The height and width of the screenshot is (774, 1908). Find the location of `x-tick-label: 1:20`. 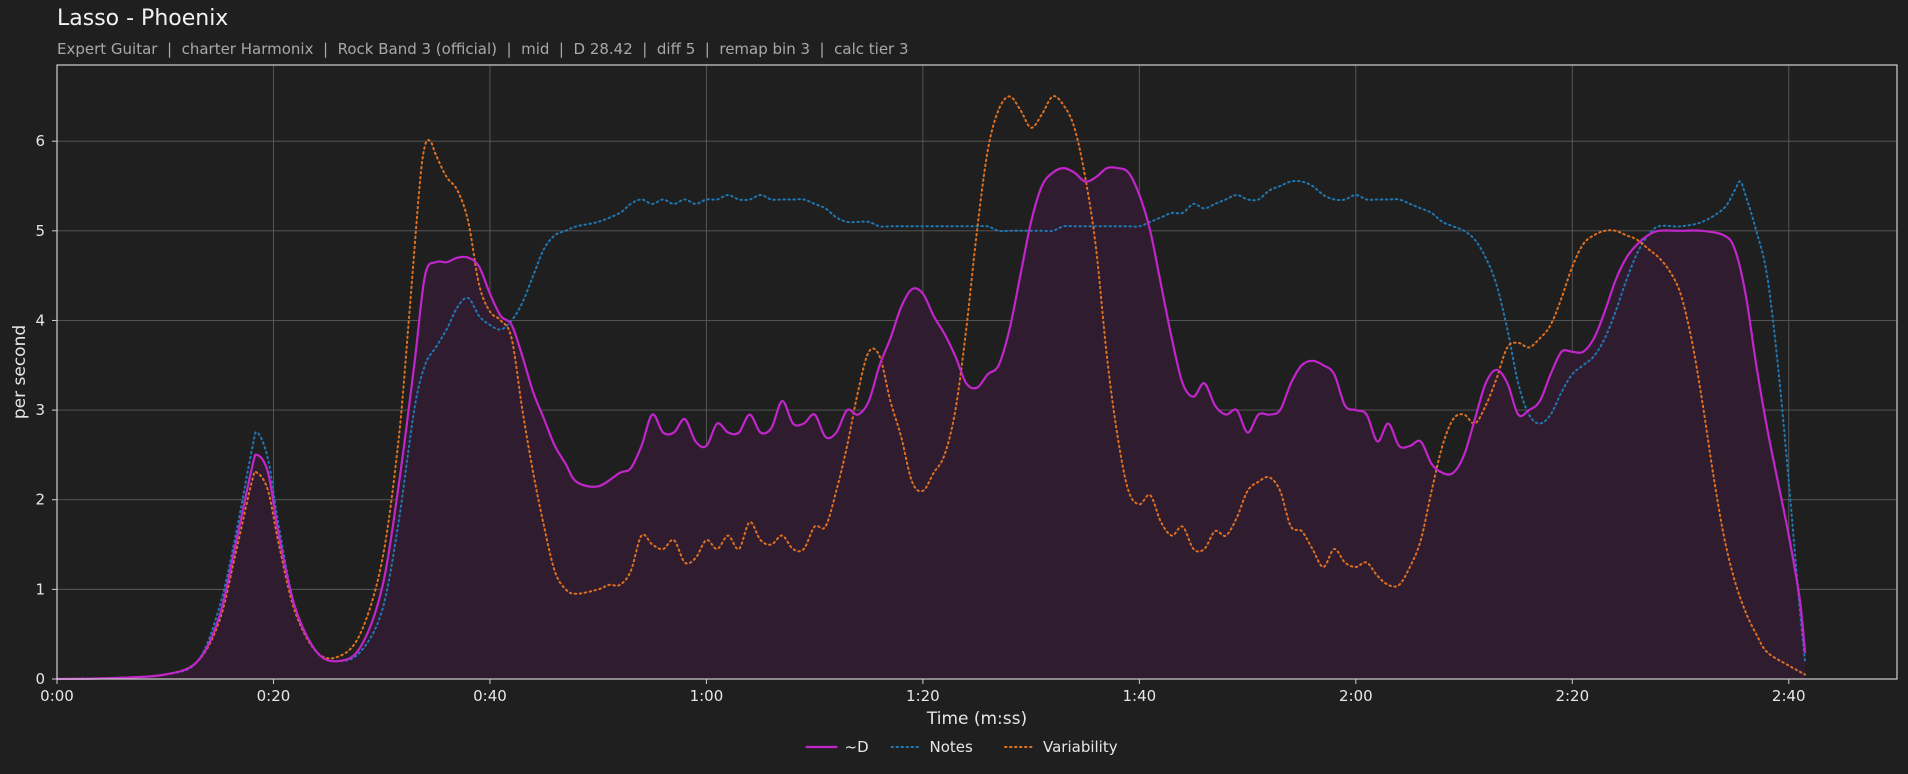

x-tick-label: 1:20 is located at coordinates (923, 696).